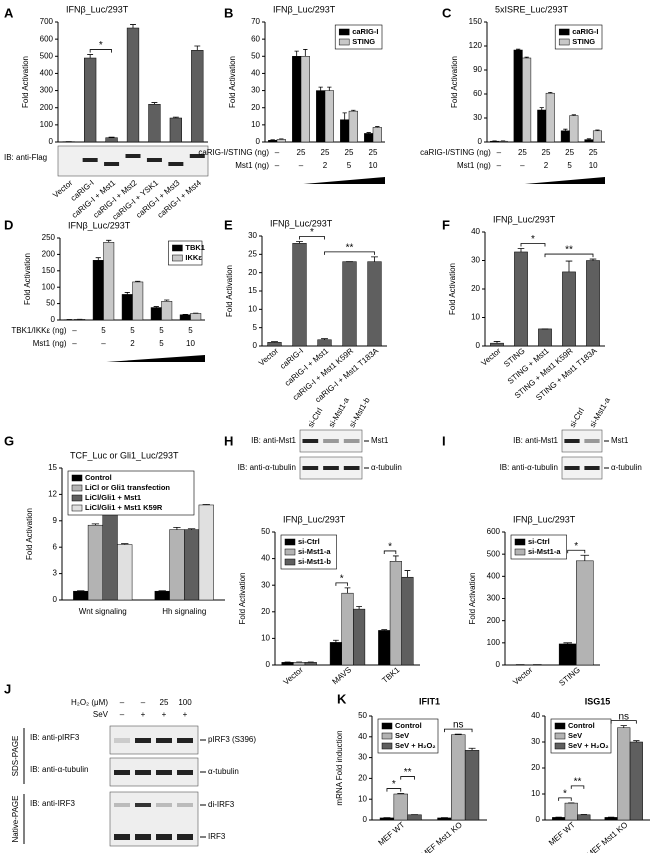  I want to click on panel-letter: A, so click(9, 12).